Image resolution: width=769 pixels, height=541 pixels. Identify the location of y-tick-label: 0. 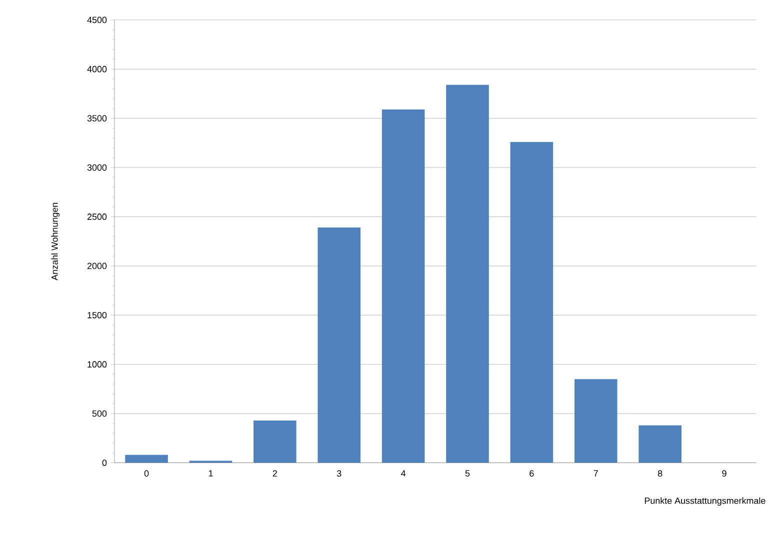
(104, 462).